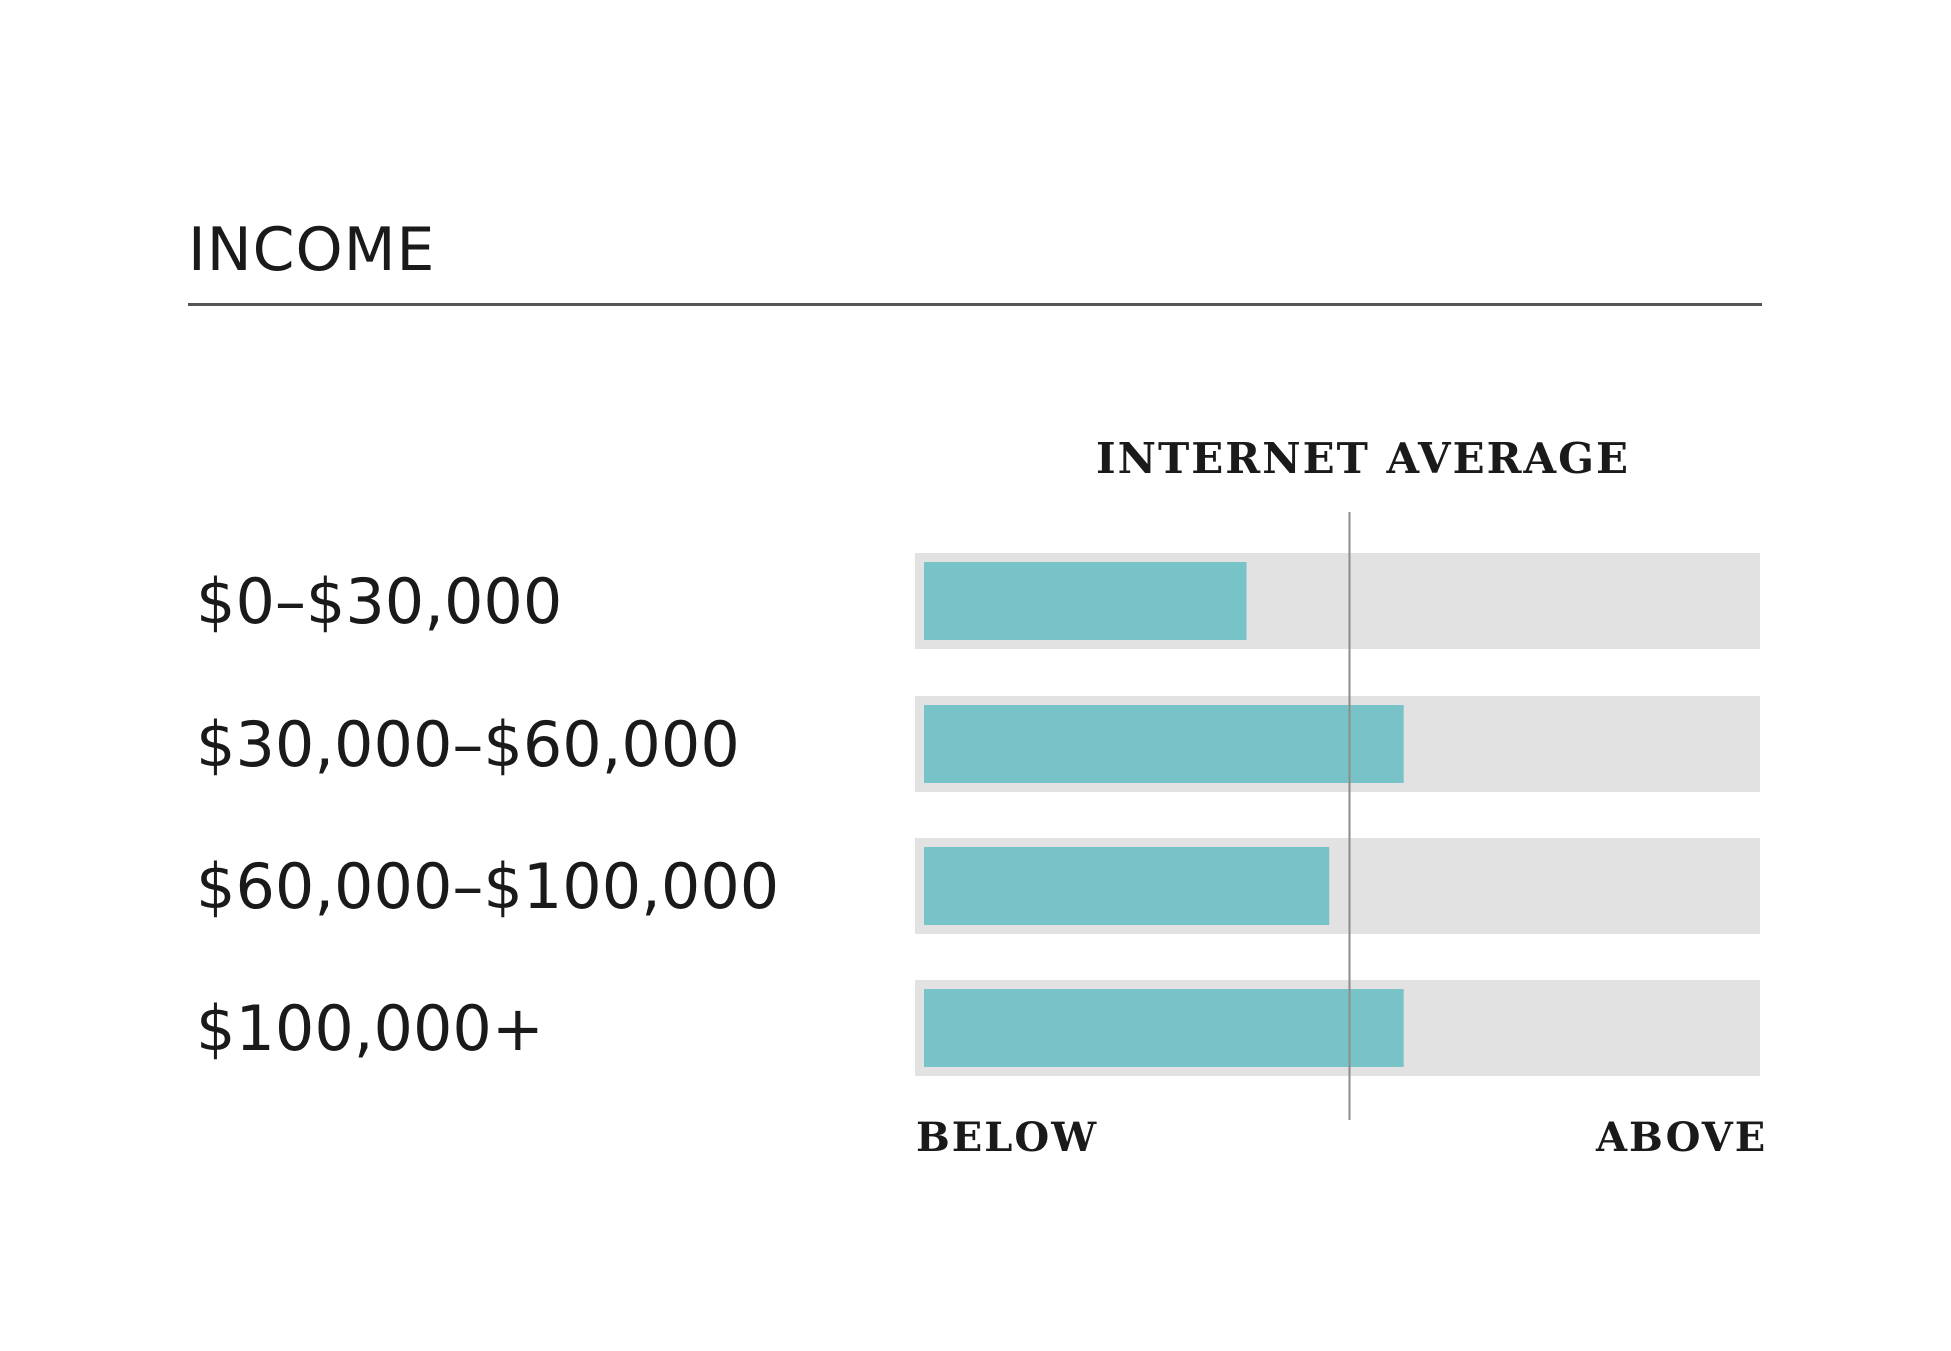 The height and width of the screenshot is (1351, 1951). Describe the element at coordinates (1007, 1137) in the screenshot. I see `axis-label-below: BELOW` at that location.